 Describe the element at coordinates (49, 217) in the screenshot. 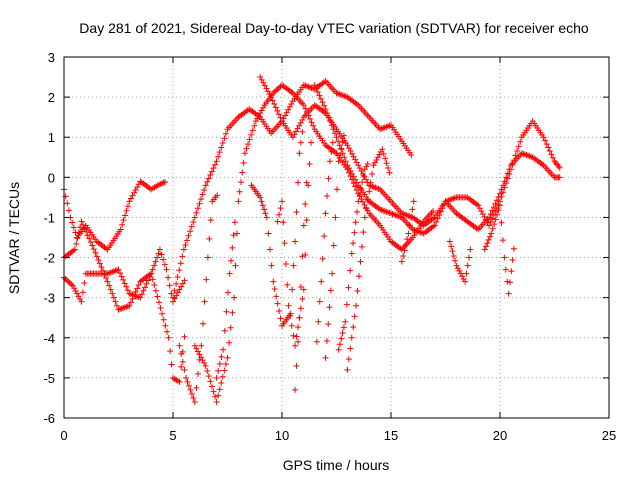

I see `y-tick-label: -1` at that location.